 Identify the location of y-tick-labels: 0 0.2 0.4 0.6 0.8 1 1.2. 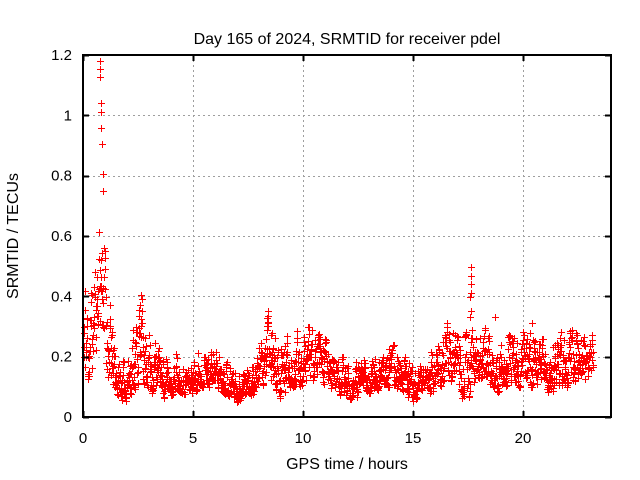
(61, 236).